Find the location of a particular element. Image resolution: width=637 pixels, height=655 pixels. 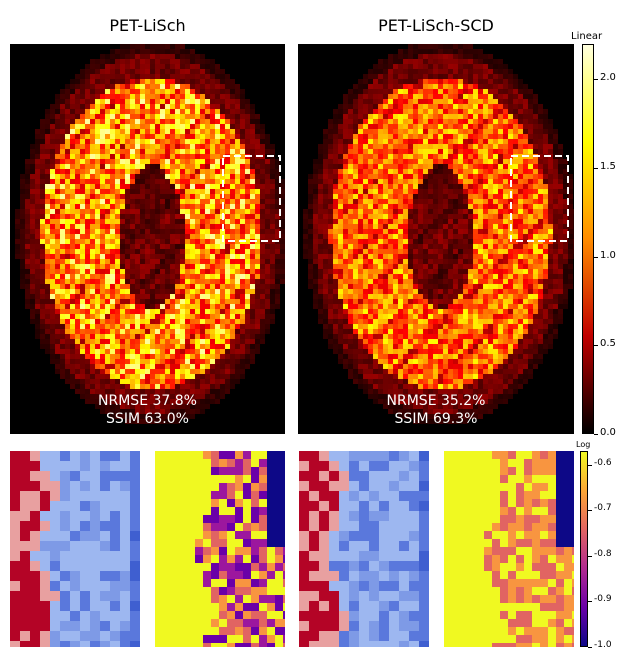

log-colorbar-tick-label: -0.6 is located at coordinates (603, 462).